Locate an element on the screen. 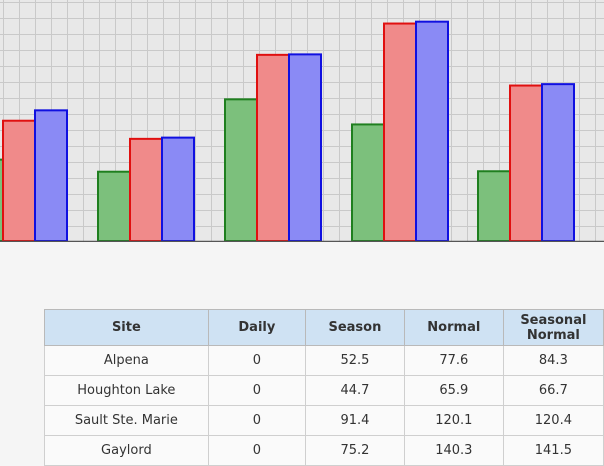 The image size is (604, 466). table-header-row: Site Daily Season Normal Seasonal Normal is located at coordinates (324, 327).